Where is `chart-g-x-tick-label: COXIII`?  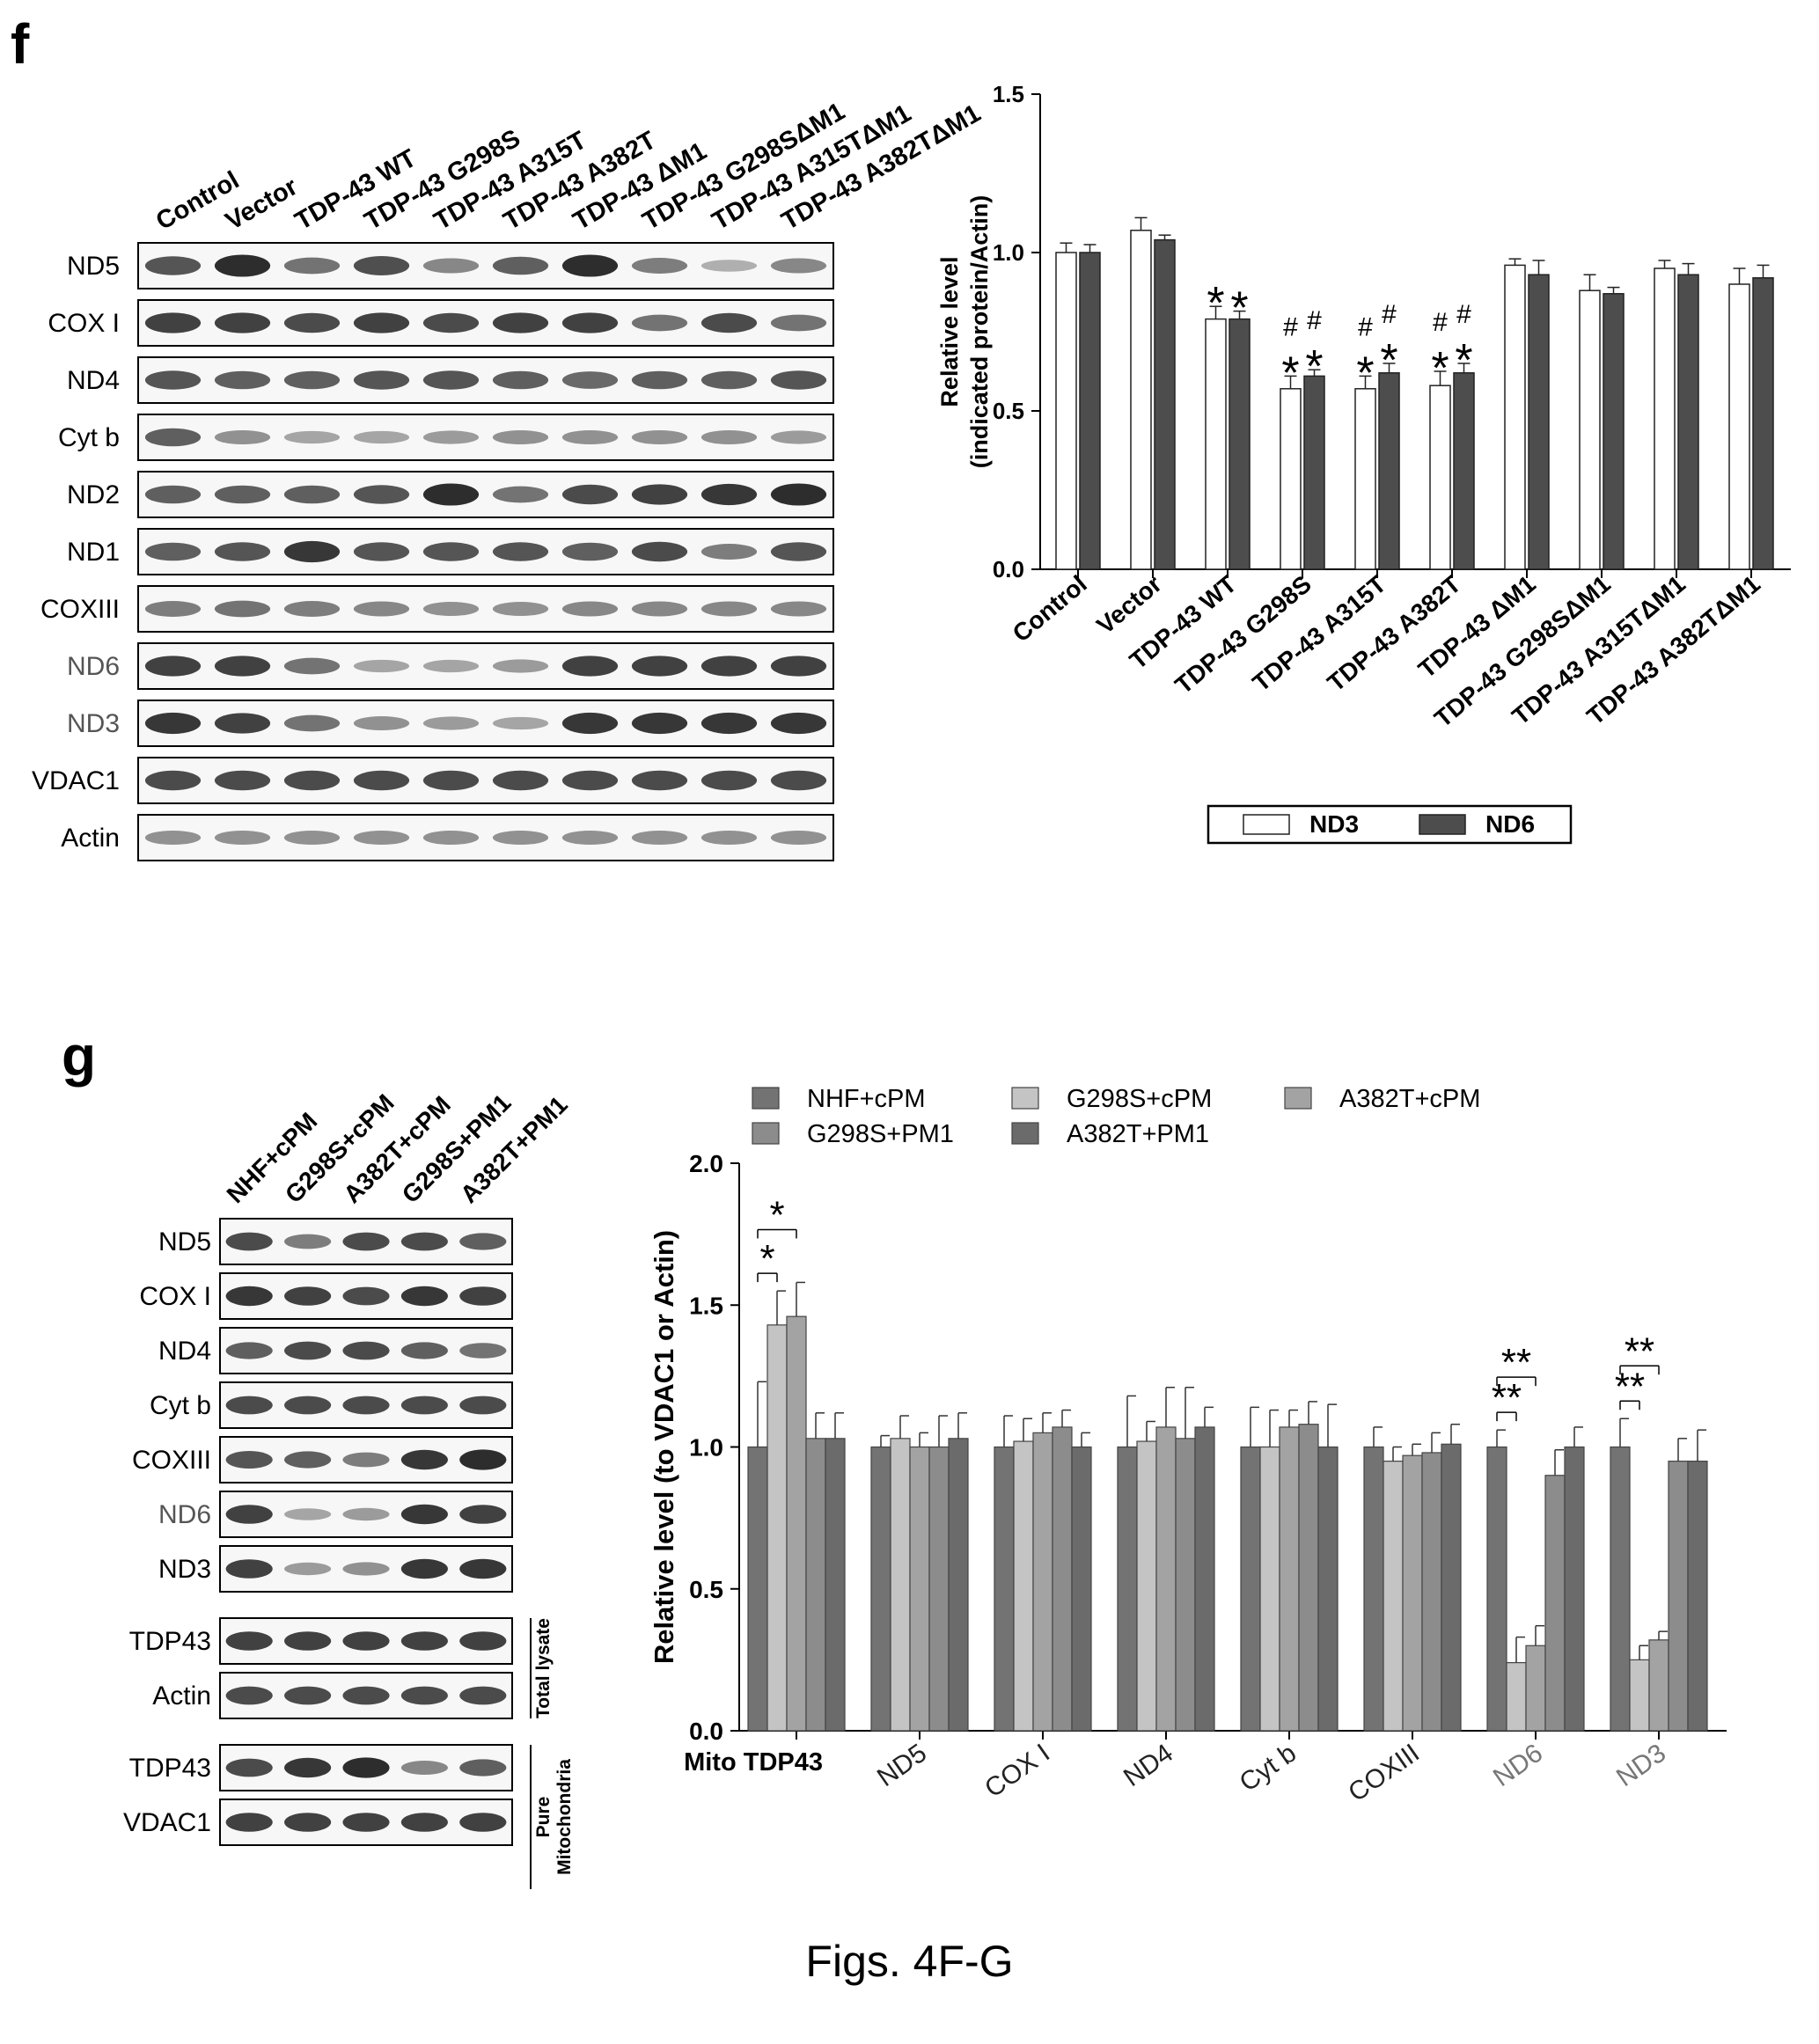
chart-g-x-tick-label: COXIII is located at coordinates (1384, 1773).